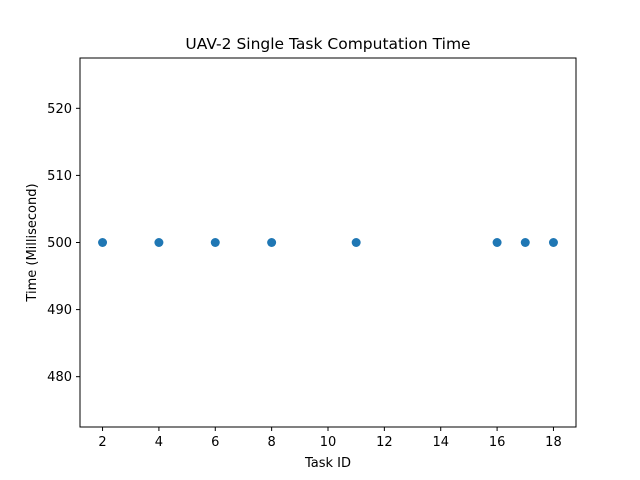  I want to click on x-axis: 2 4 6 8 10 12 14 16 18, so click(330, 438).